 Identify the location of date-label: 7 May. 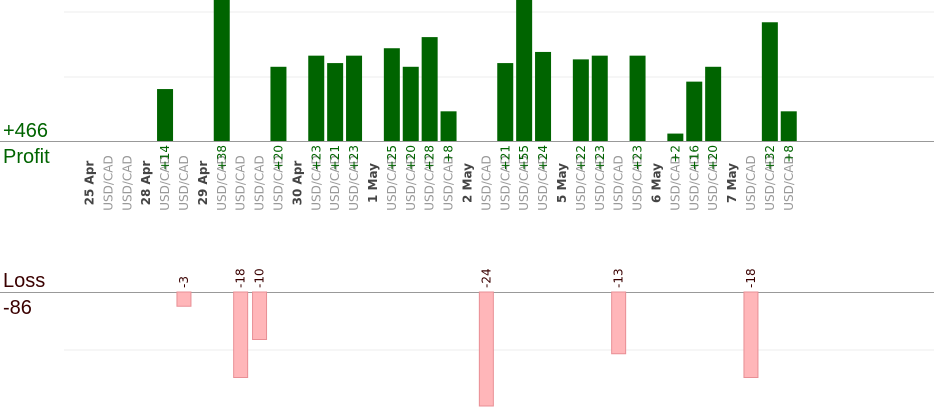
(732, 183).